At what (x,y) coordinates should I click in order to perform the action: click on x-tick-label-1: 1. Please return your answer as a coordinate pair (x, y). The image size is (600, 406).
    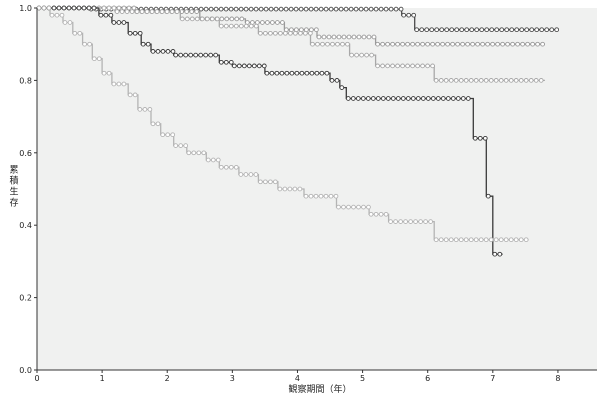
    Looking at the image, I should click on (102, 378).